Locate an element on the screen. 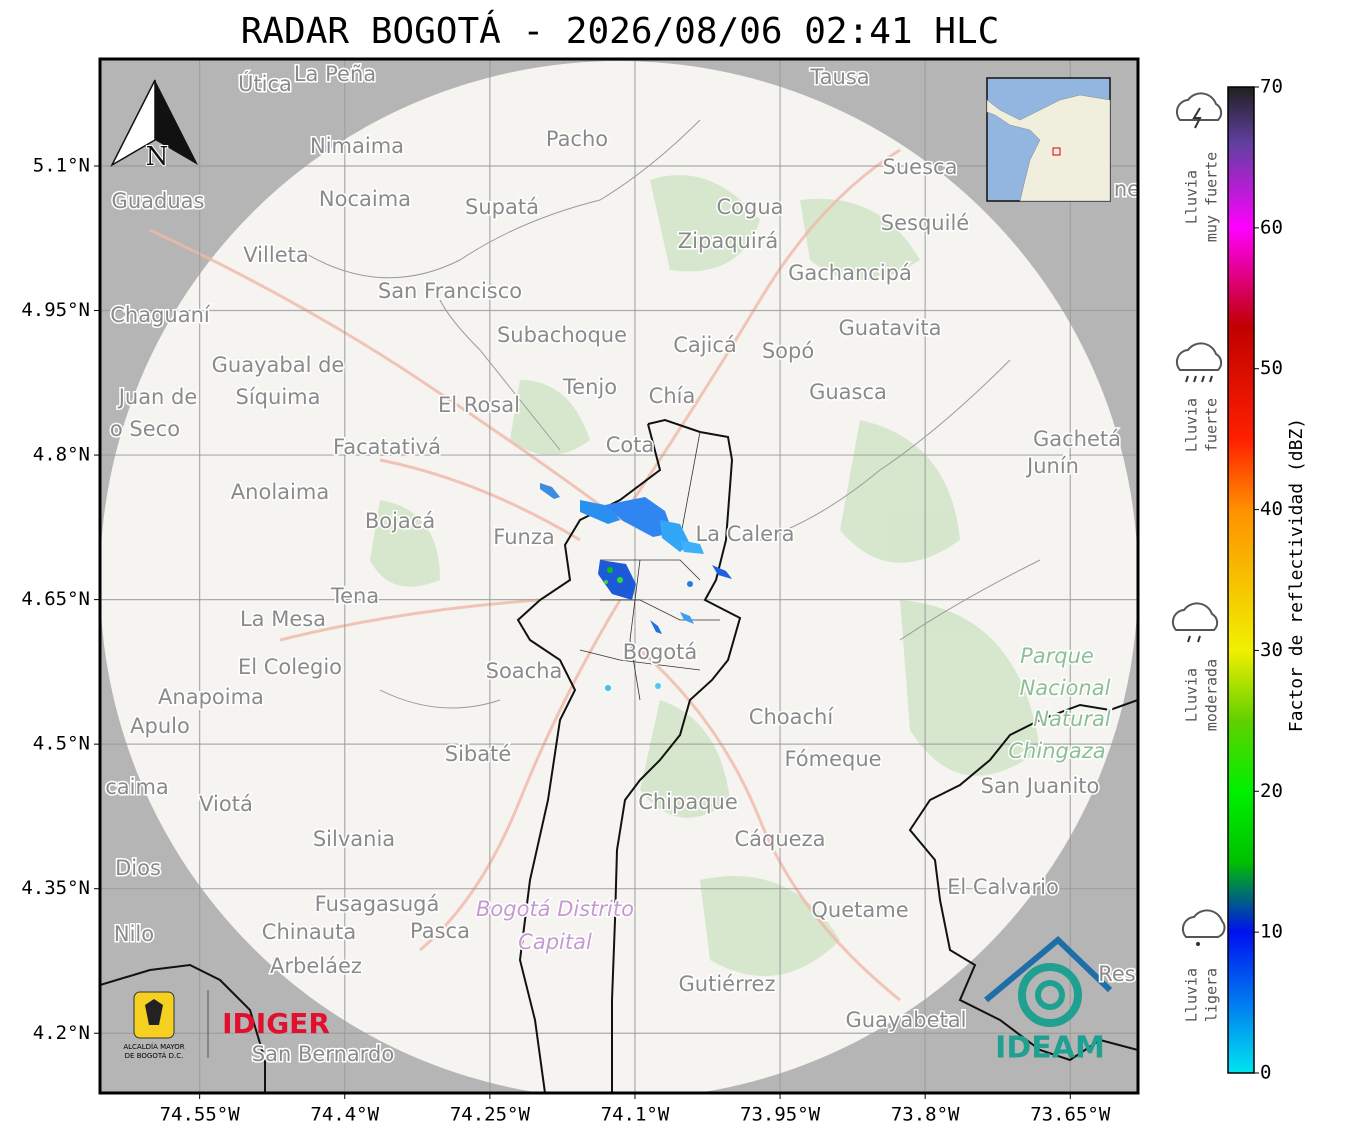  park-label: Parque is located at coordinates (1057, 656).